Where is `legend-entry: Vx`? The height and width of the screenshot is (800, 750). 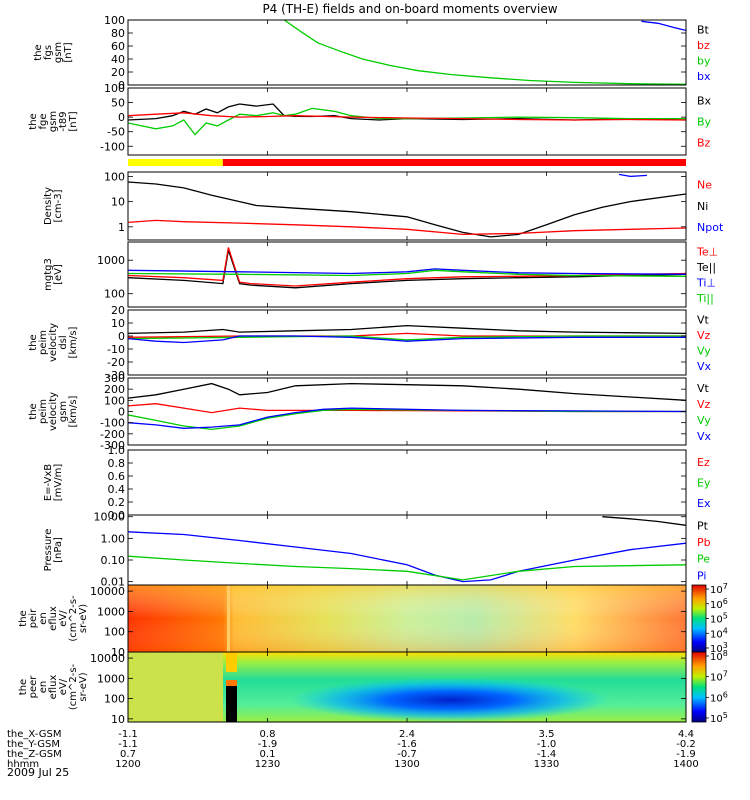
legend-entry: Vx is located at coordinates (704, 436).